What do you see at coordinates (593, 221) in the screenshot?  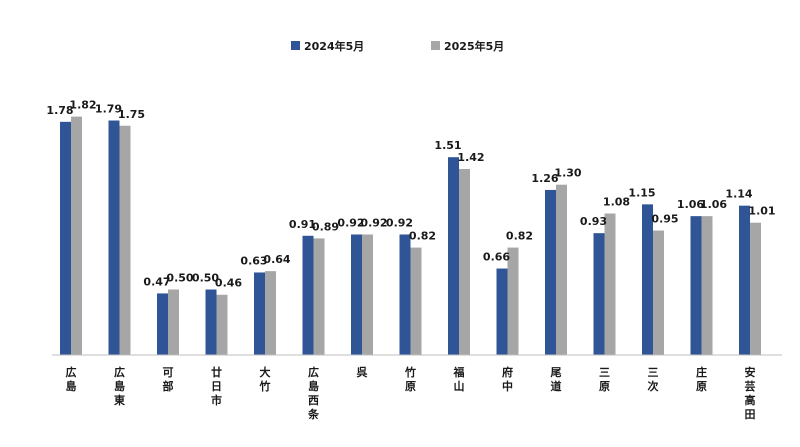 I see `value-label-2024-11: 0.93` at bounding box center [593, 221].